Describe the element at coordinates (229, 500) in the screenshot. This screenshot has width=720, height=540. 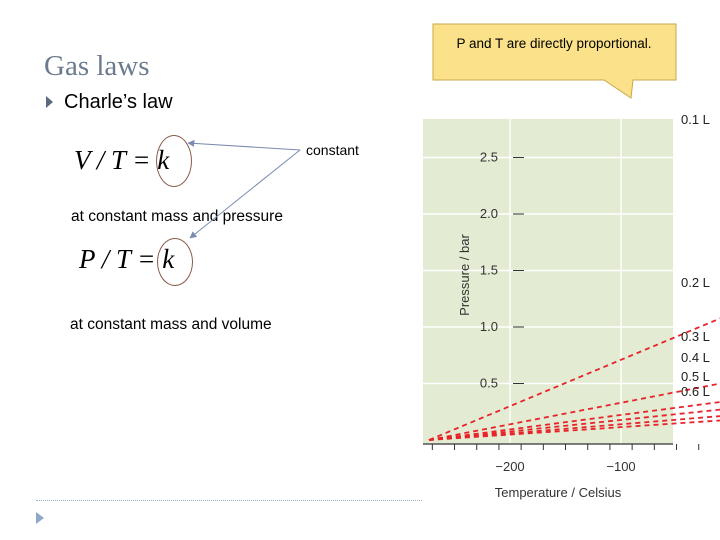
I see `footer-divider` at that location.